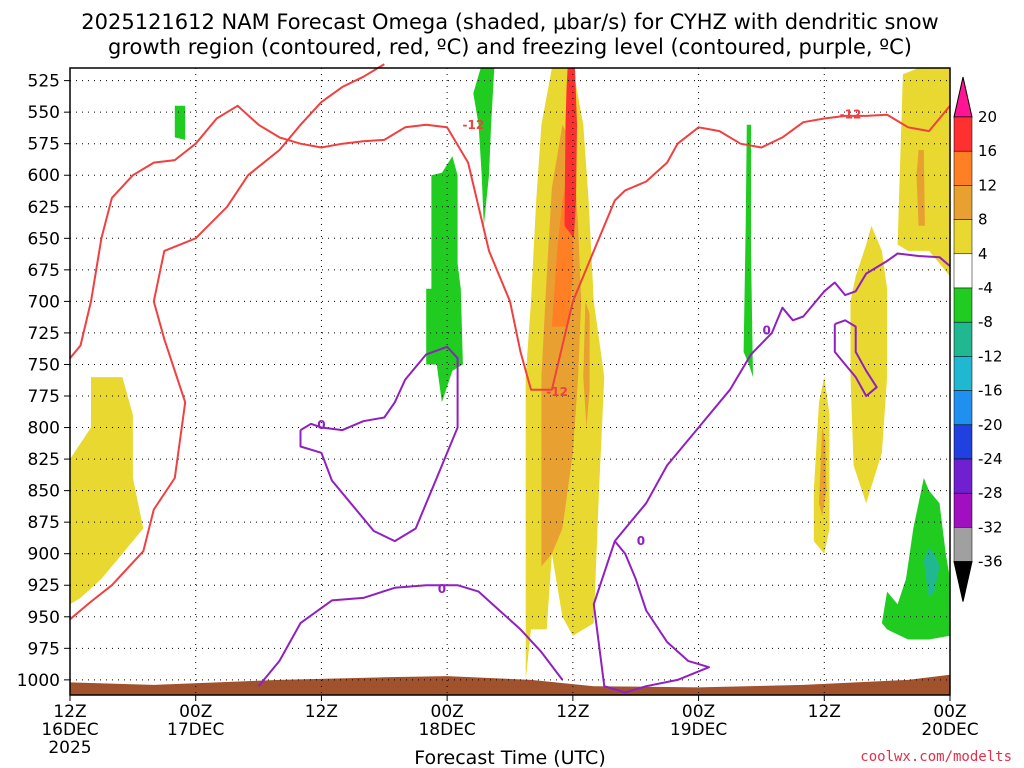  I want to click on colorbar-bottom-arrow, so click(963, 581).